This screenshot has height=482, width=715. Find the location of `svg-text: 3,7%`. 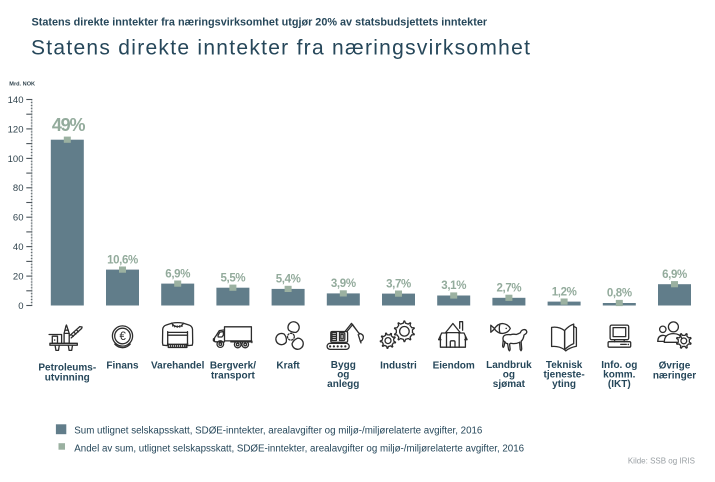

svg-text: 3,7% is located at coordinates (398, 284).